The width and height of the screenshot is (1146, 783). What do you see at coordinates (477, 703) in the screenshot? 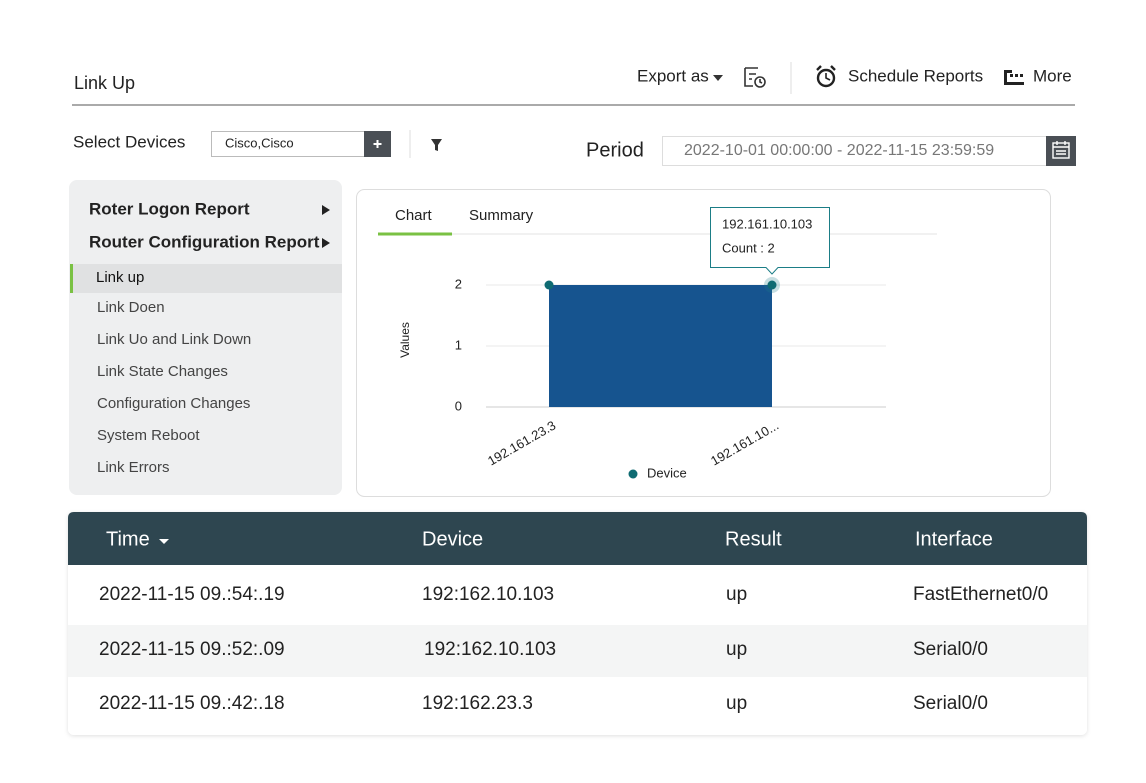
I see `table-cell: 192:162.23.3` at bounding box center [477, 703].